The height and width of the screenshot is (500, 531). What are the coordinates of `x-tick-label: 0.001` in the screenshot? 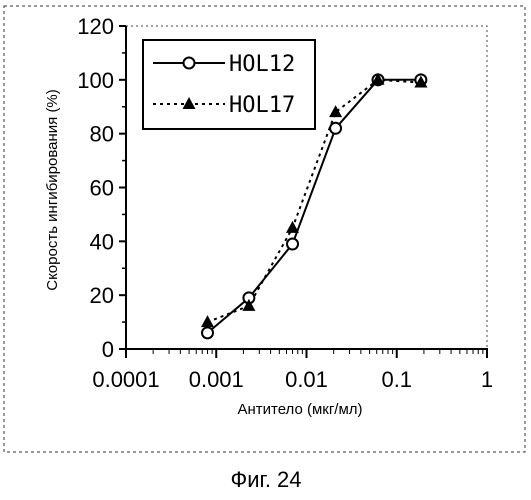 It's located at (216, 379).